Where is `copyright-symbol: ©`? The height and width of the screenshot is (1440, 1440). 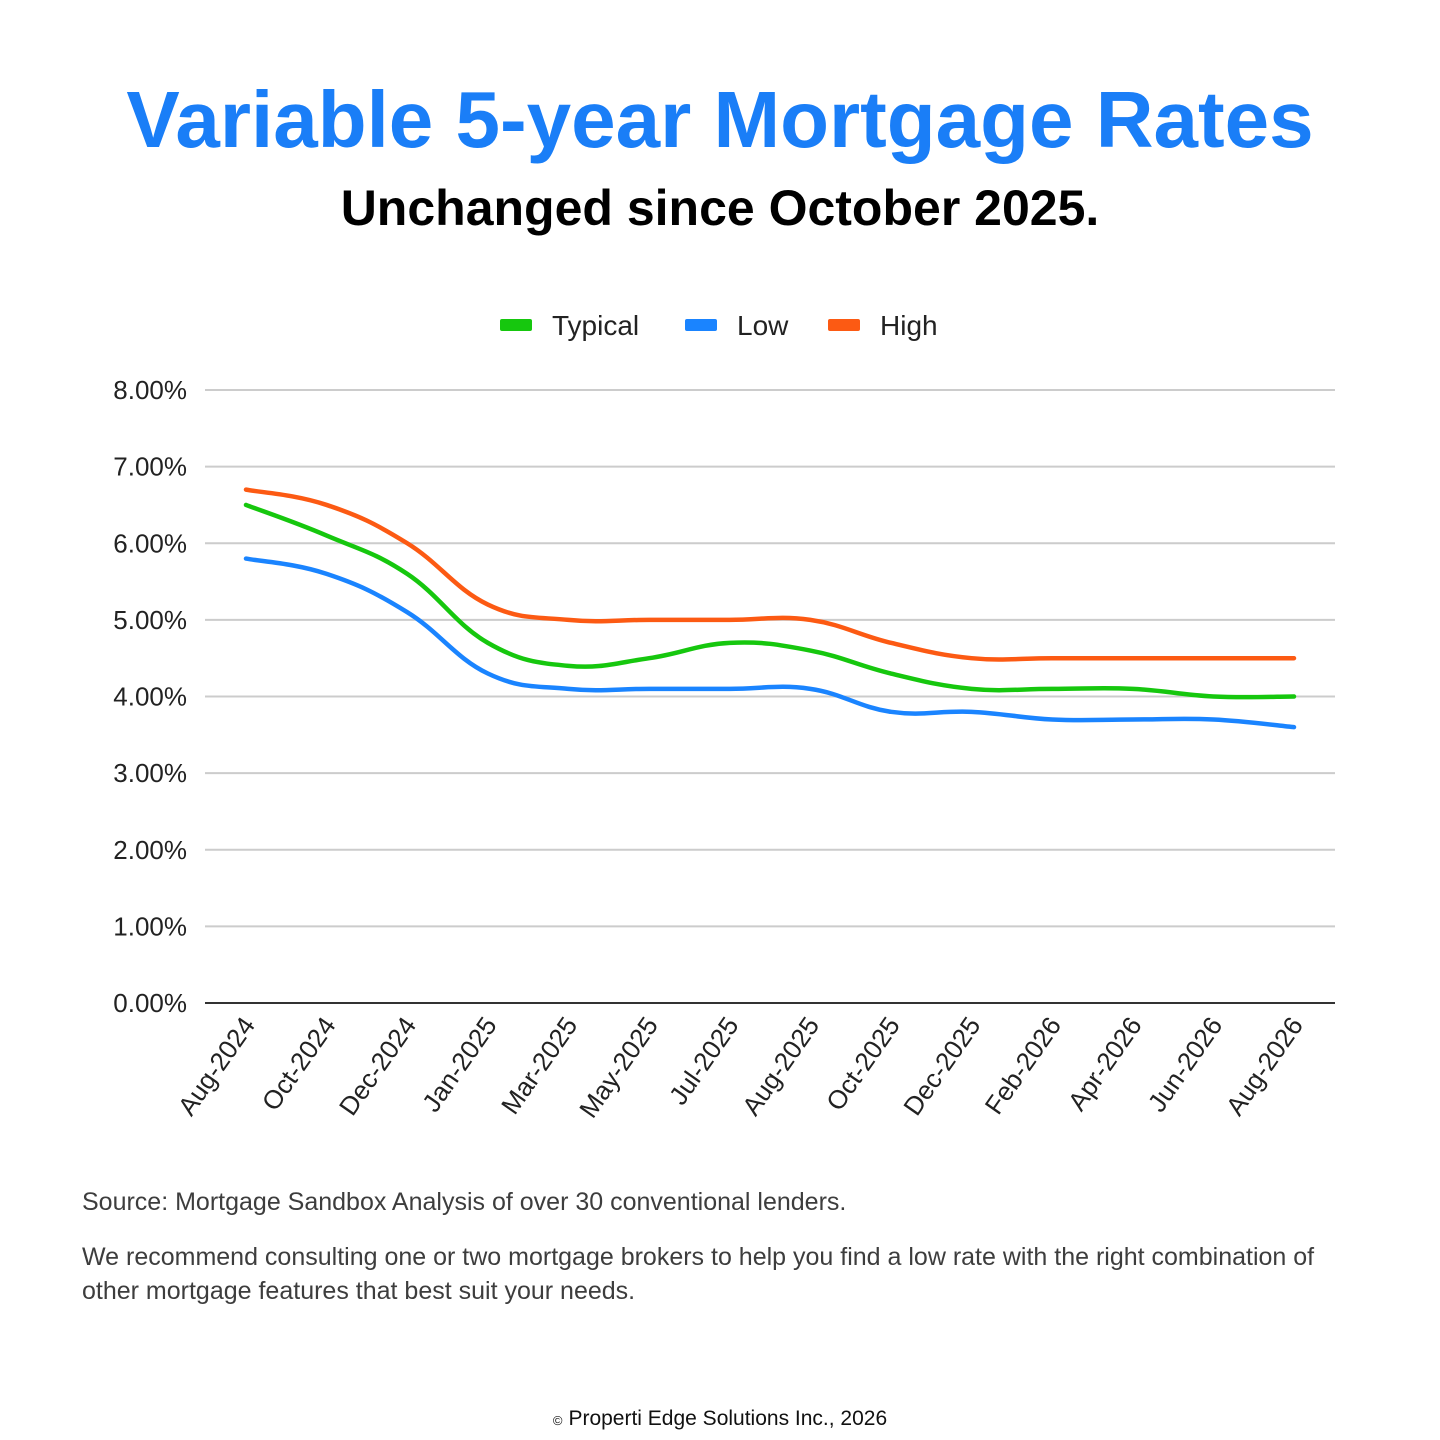
copyright-symbol: © is located at coordinates (557, 1420).